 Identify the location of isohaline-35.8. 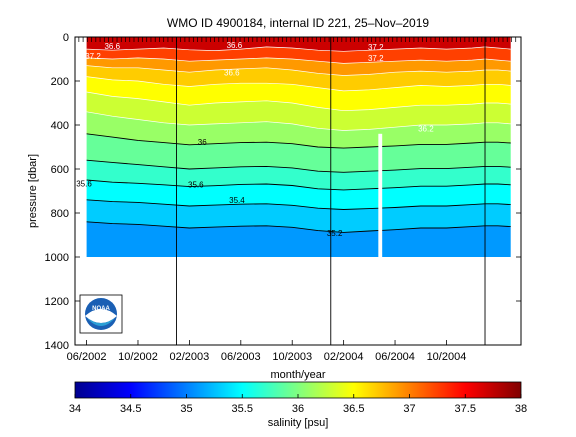
(298, 166).